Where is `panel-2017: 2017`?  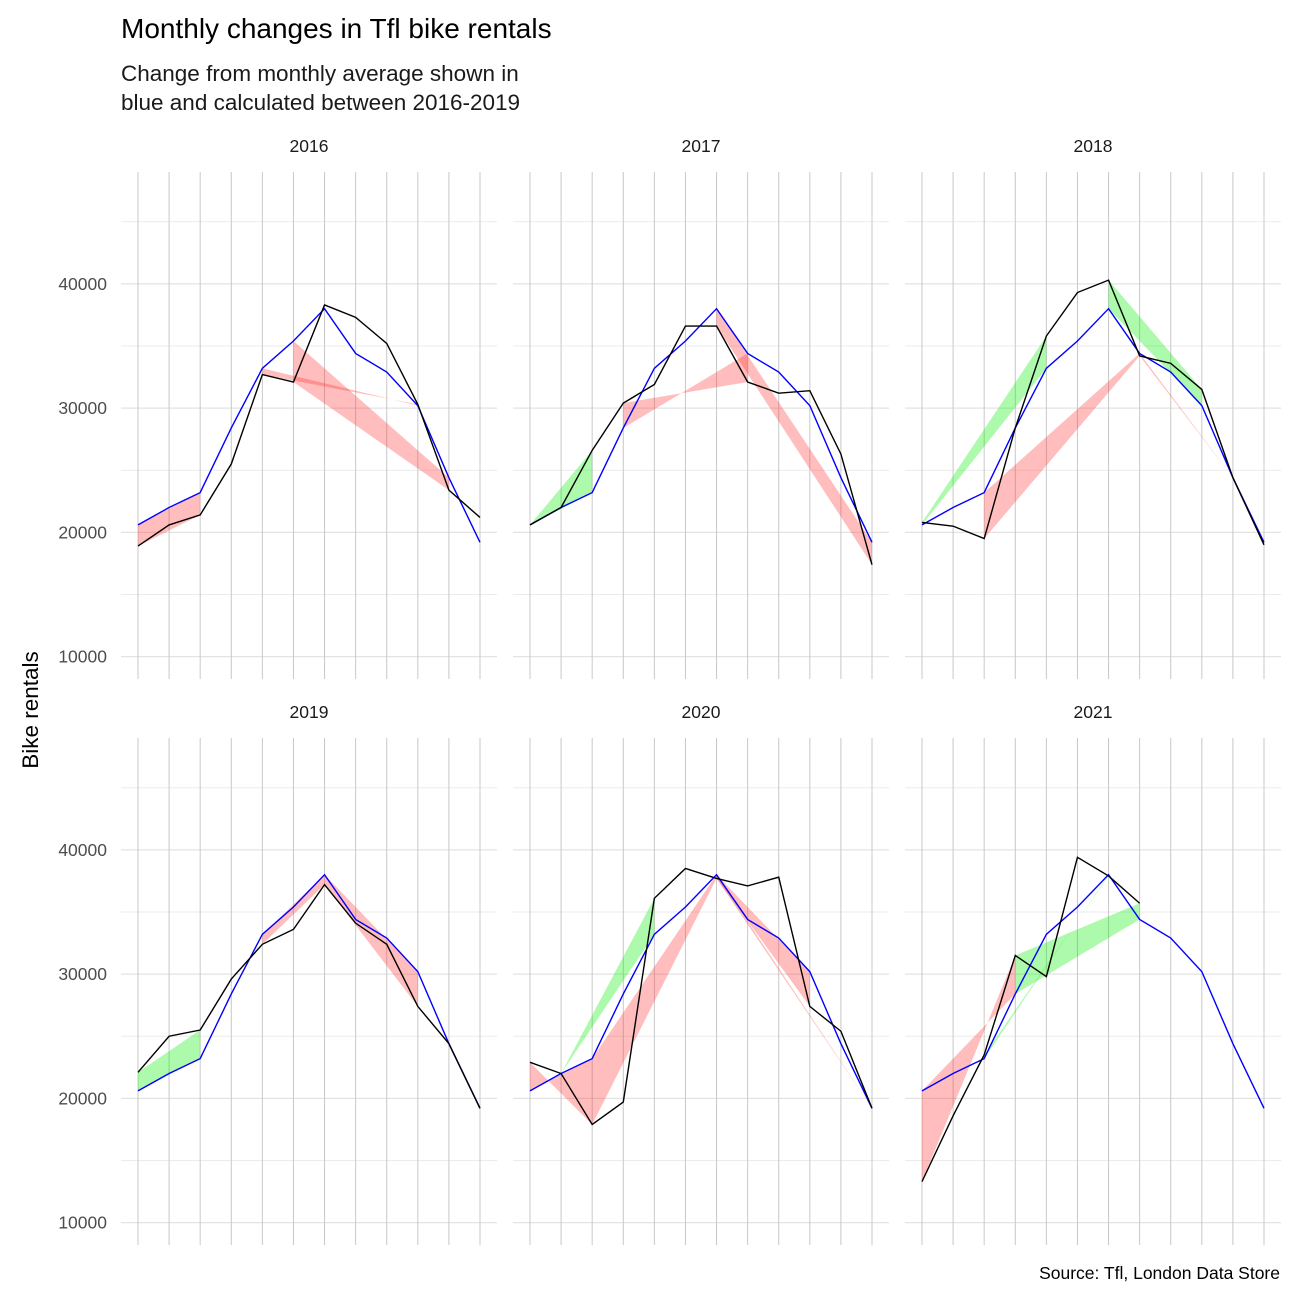 panel-2017: 2017 is located at coordinates (701, 407).